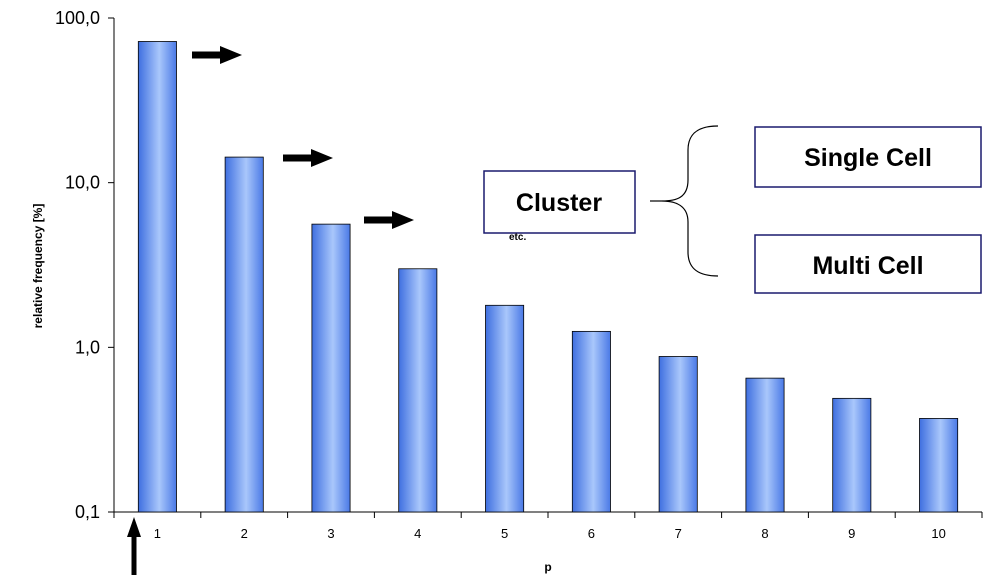 The height and width of the screenshot is (575, 995). I want to click on y-tick-label: 10,0, so click(82, 183).